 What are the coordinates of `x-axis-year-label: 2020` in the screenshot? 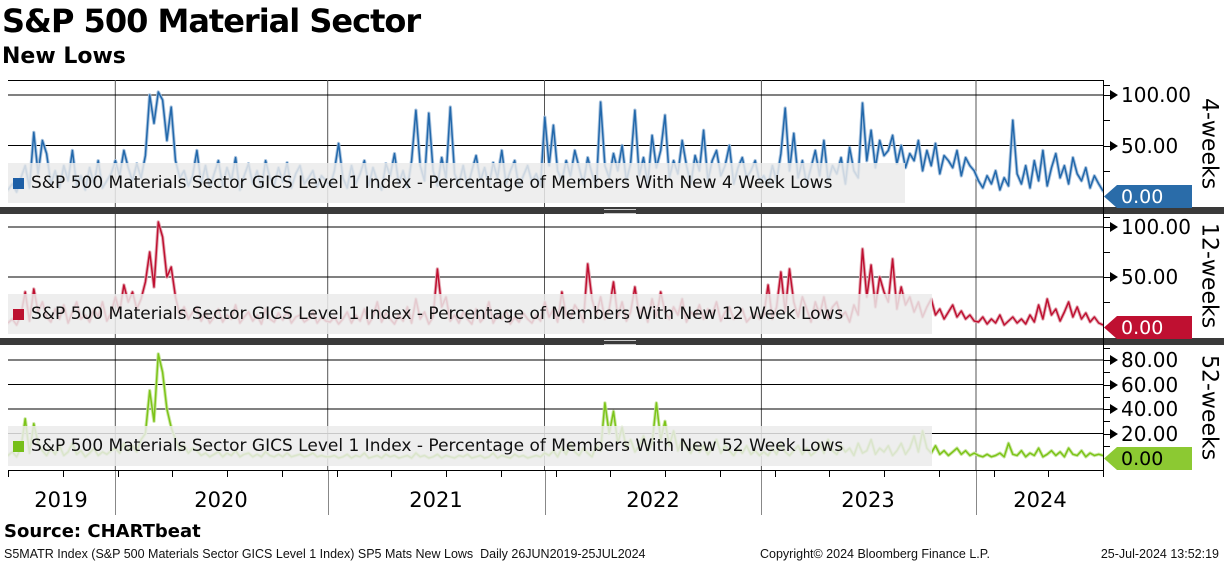 It's located at (221, 500).